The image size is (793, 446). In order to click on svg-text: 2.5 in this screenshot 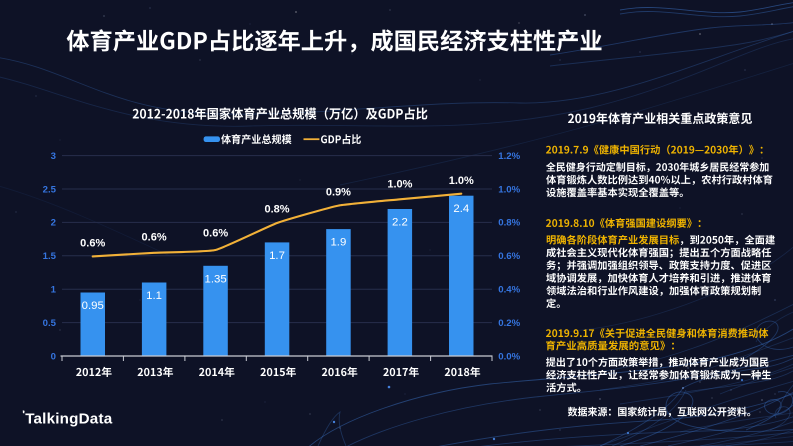, I will do `click(50, 189)`.